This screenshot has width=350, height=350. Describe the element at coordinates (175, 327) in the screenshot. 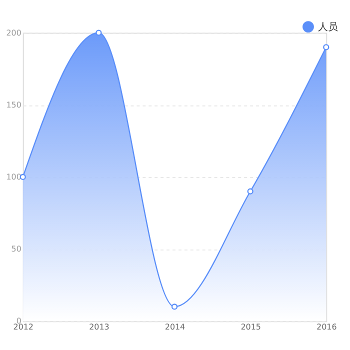

I see `x-tick-label: 2014` at that location.